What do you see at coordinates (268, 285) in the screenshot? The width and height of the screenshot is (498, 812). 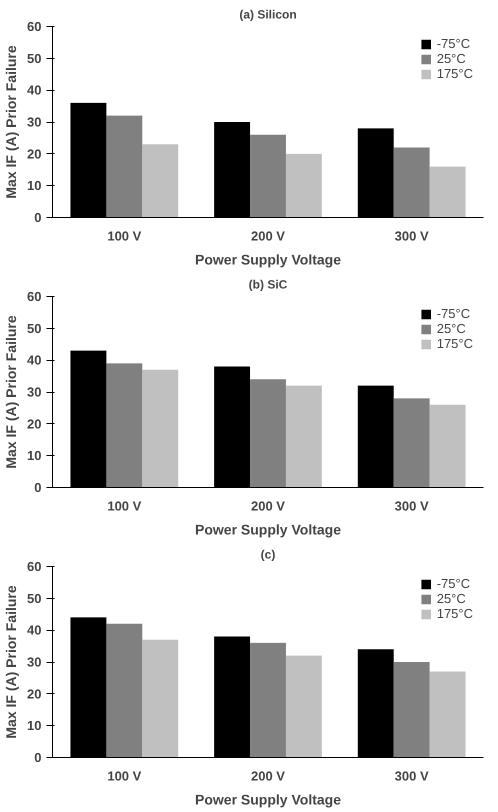 I see `chart-title: (b) SiC` at bounding box center [268, 285].